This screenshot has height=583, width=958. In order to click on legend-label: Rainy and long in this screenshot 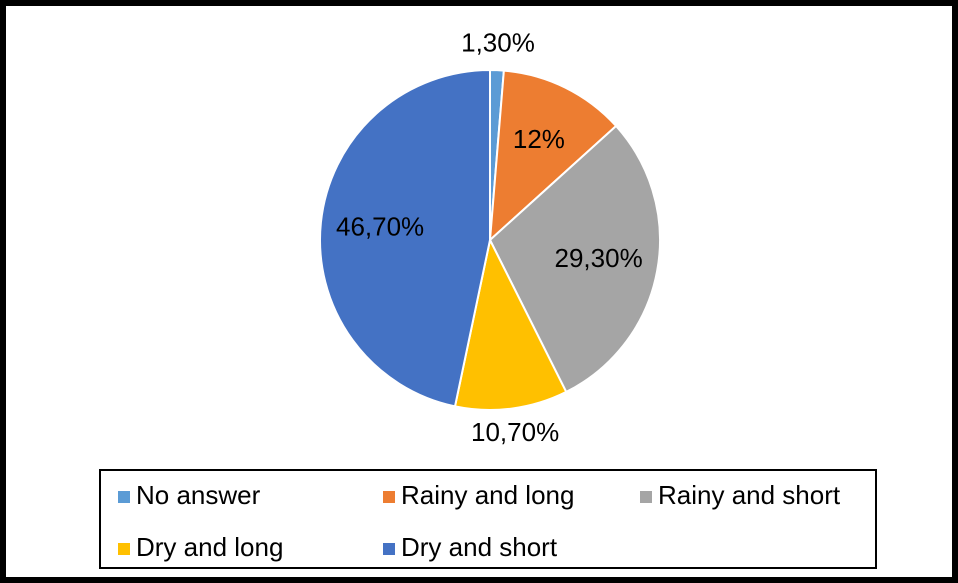, I will do `click(487, 495)`.